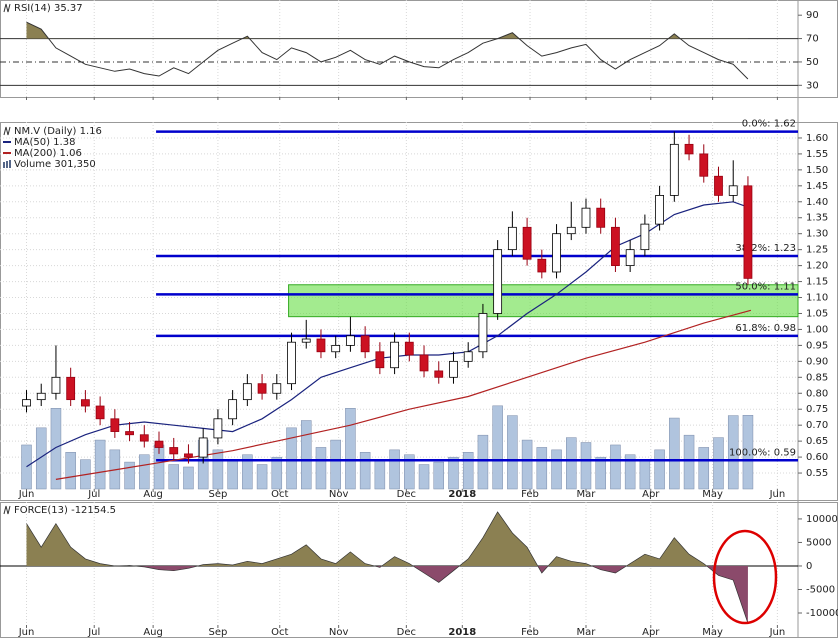 This screenshot has height=638, width=838. Describe the element at coordinates (817, 186) in the screenshot. I see `y-tick-label: 1.45` at that location.